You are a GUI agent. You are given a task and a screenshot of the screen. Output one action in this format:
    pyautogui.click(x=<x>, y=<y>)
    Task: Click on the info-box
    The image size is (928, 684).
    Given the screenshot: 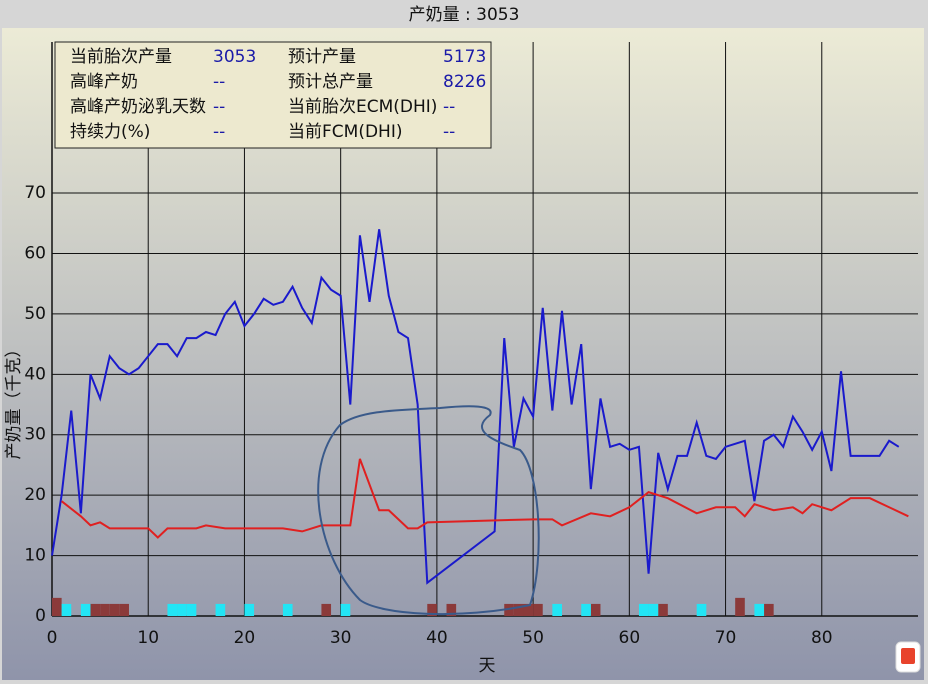 What is the action you would take?
    pyautogui.click(x=273, y=95)
    